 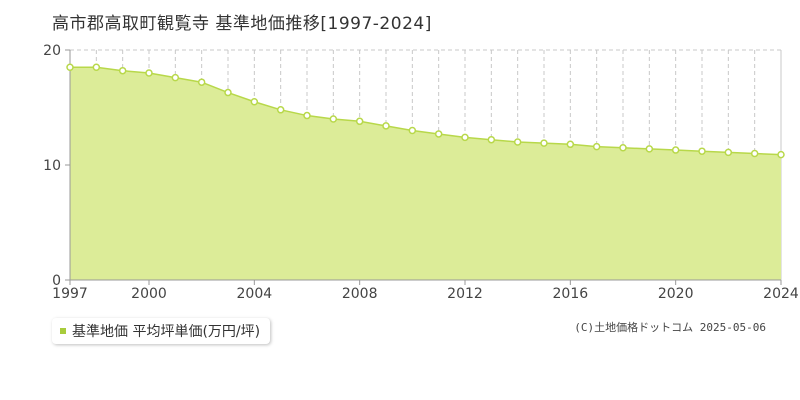 What do you see at coordinates (242, 24) in the screenshot?
I see `chart-title: 高市郡高取町観覧寺 基準地価推移[1997-2024]` at bounding box center [242, 24].